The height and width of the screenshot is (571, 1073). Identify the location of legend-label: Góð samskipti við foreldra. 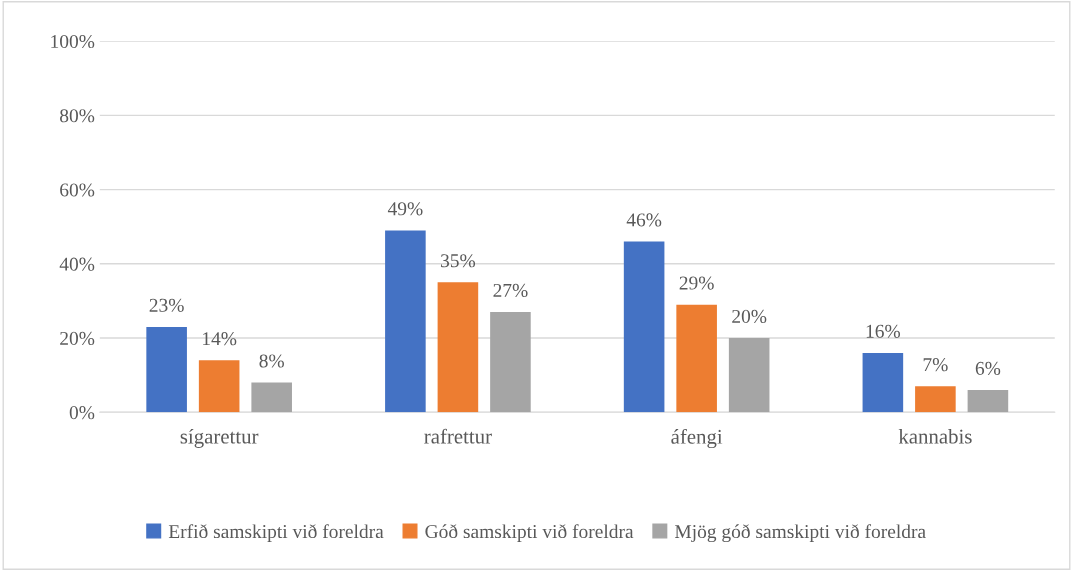
(529, 533).